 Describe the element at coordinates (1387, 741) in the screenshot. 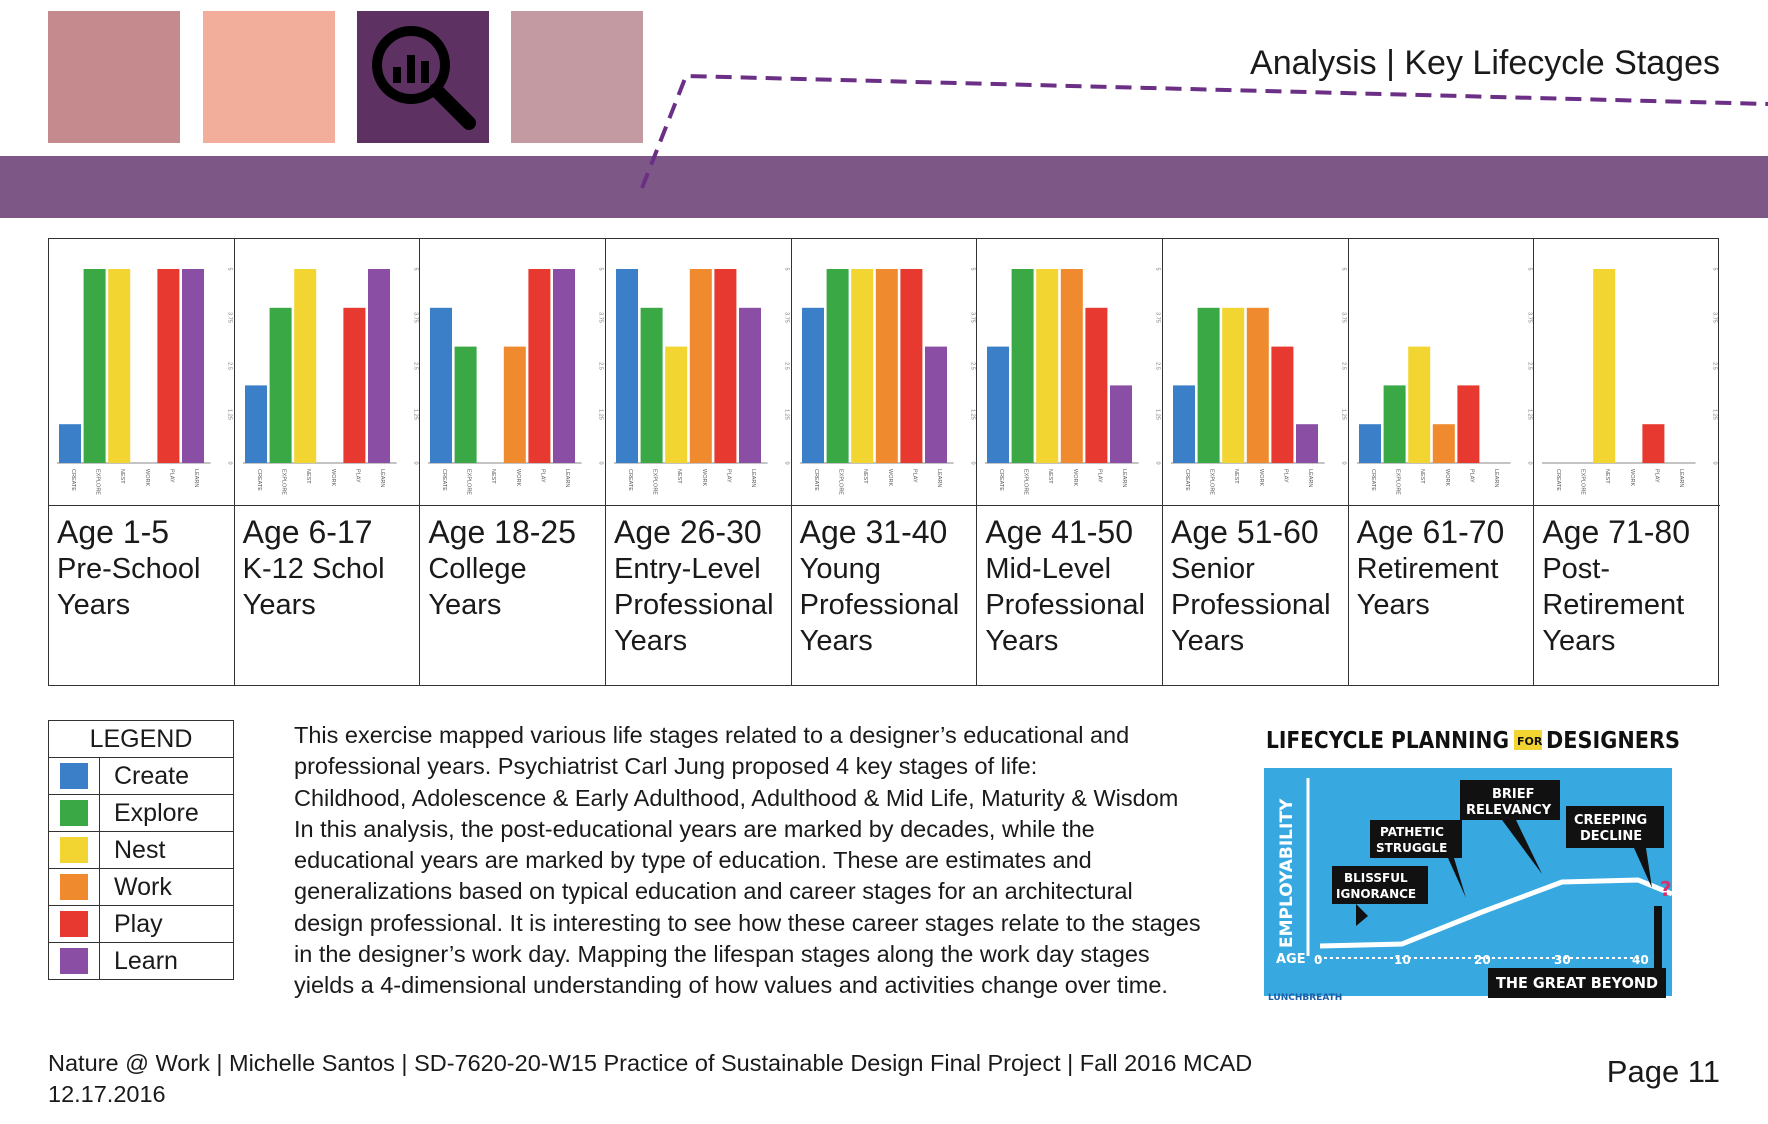

I see `poster-title-a: LIFECYCLE PLANNING` at that location.